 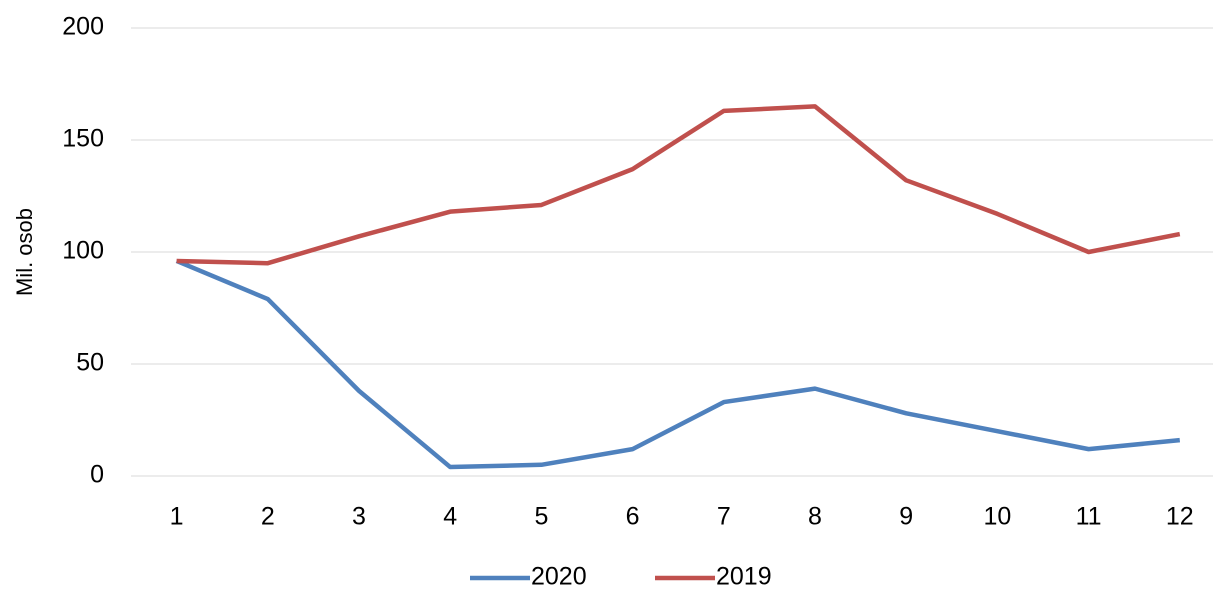 I want to click on y-tick-label: 50, so click(x=90, y=363).